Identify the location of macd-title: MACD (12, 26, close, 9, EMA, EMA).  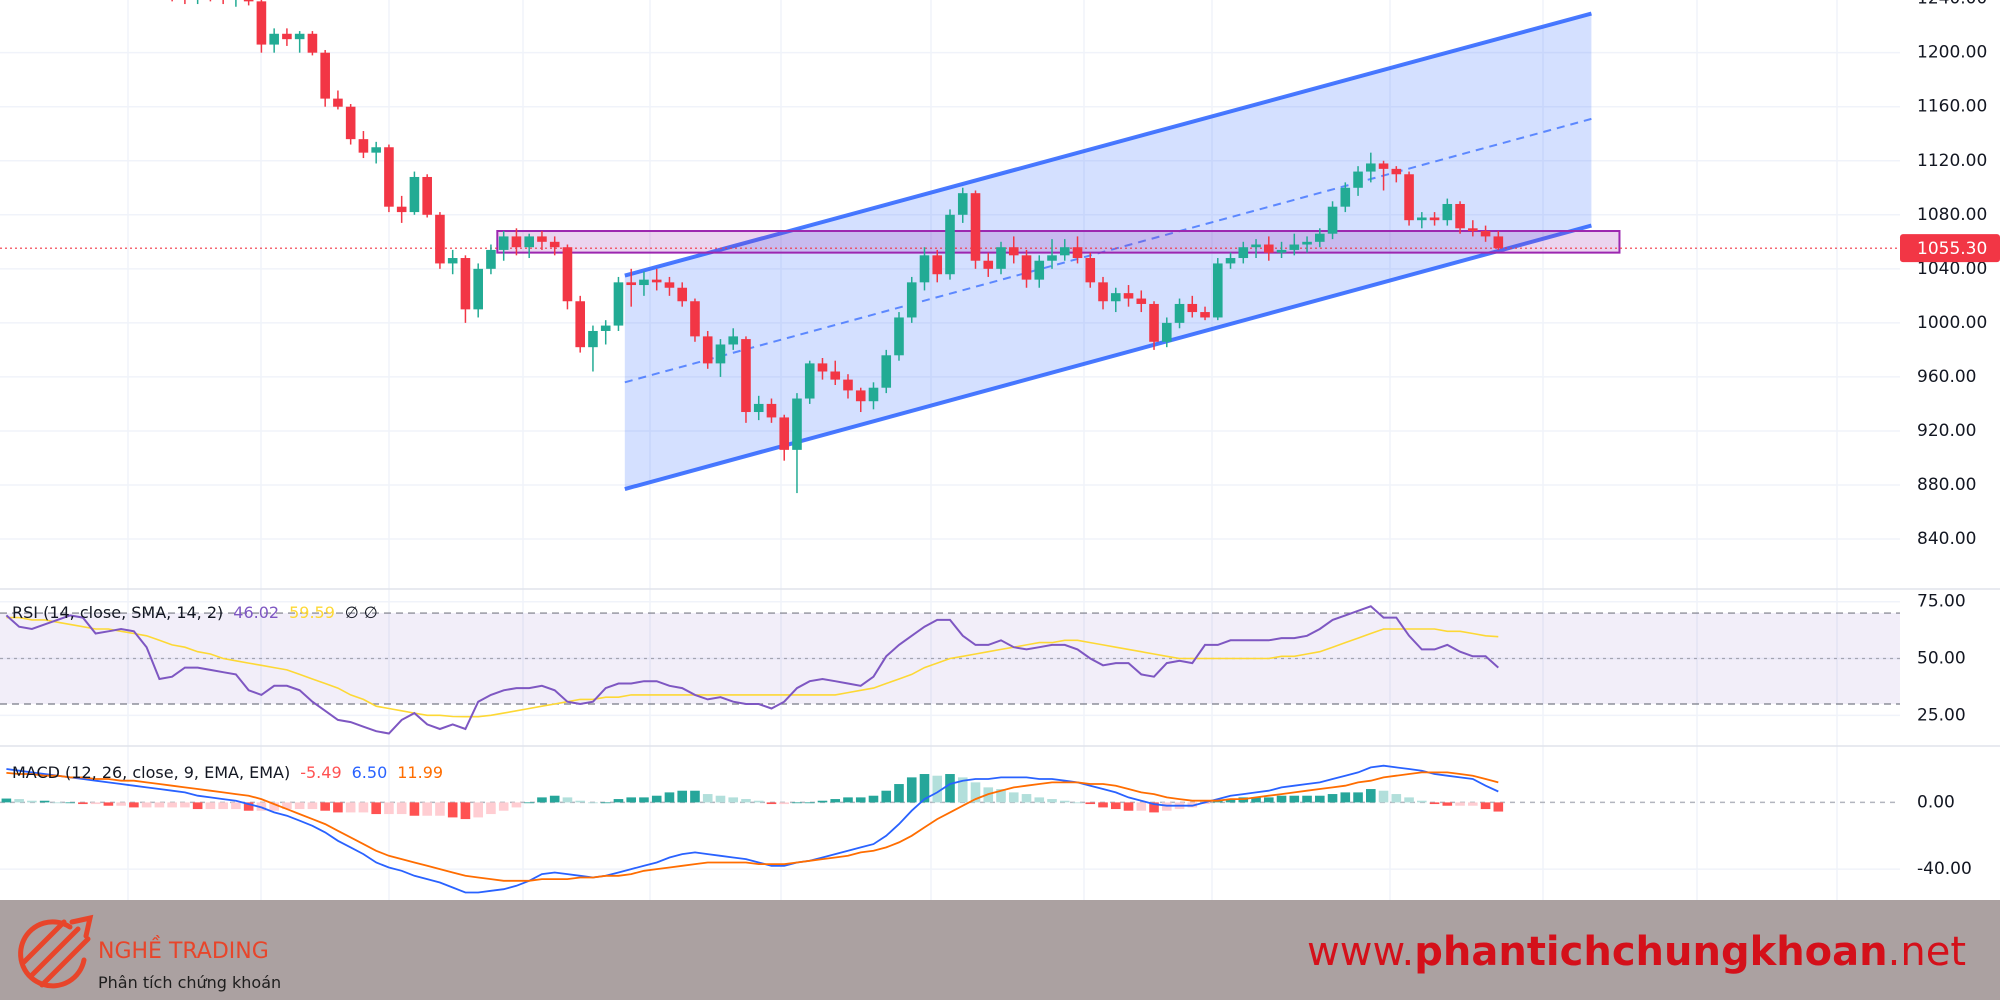
(151, 772).